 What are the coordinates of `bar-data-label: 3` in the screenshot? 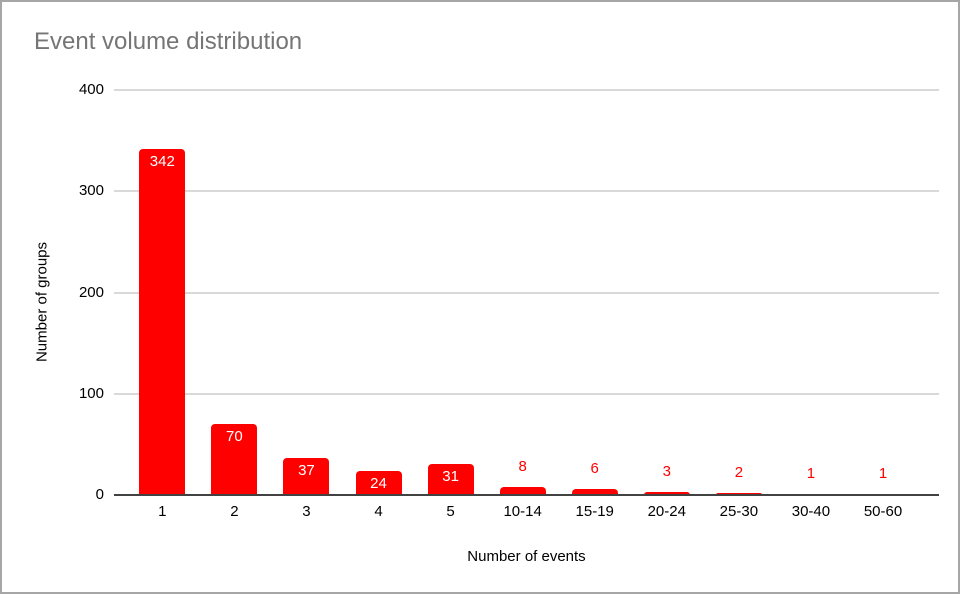 It's located at (666, 471).